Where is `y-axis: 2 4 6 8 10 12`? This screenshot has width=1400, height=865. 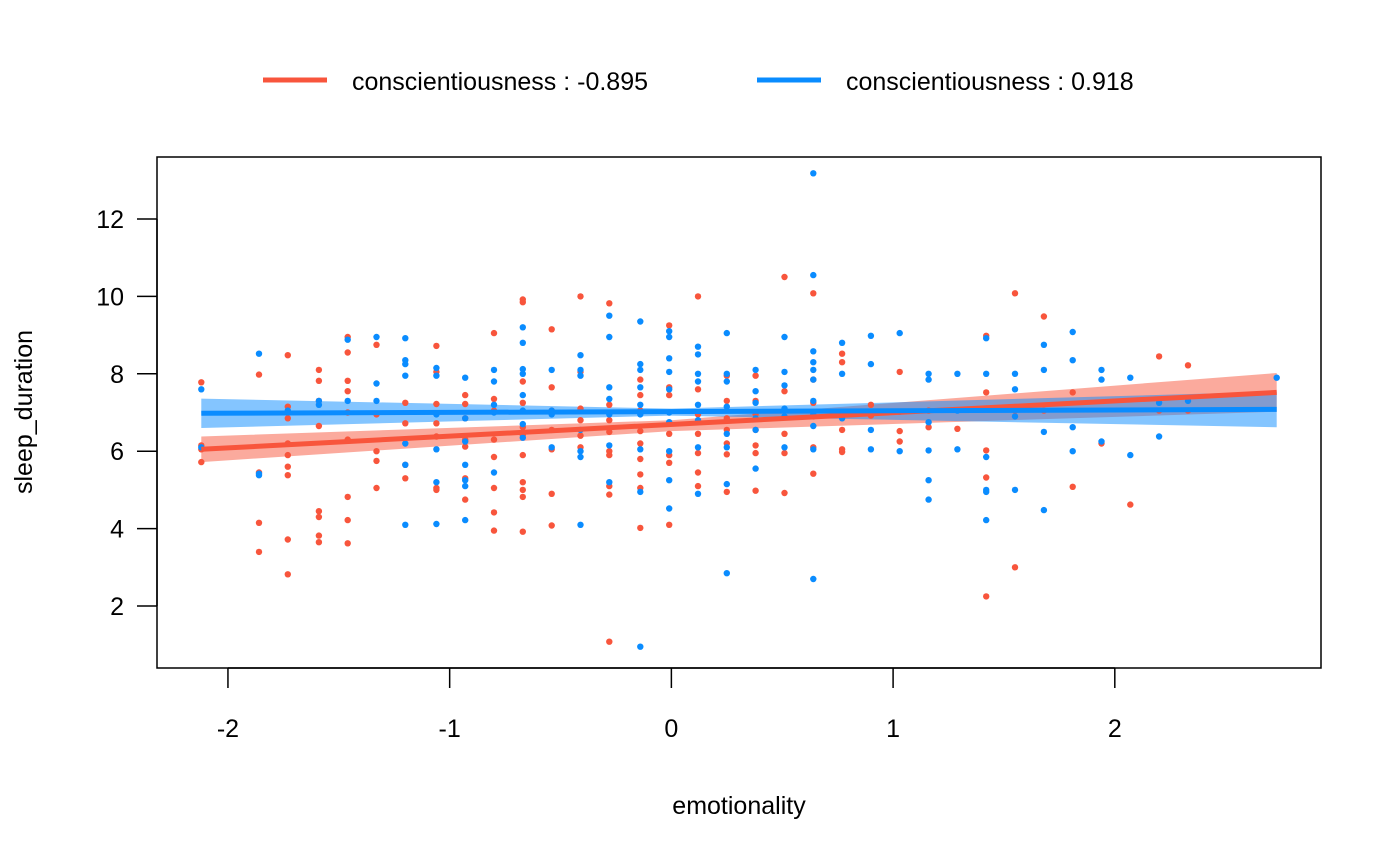
y-axis: 2 4 6 8 10 12 is located at coordinates (127, 413).